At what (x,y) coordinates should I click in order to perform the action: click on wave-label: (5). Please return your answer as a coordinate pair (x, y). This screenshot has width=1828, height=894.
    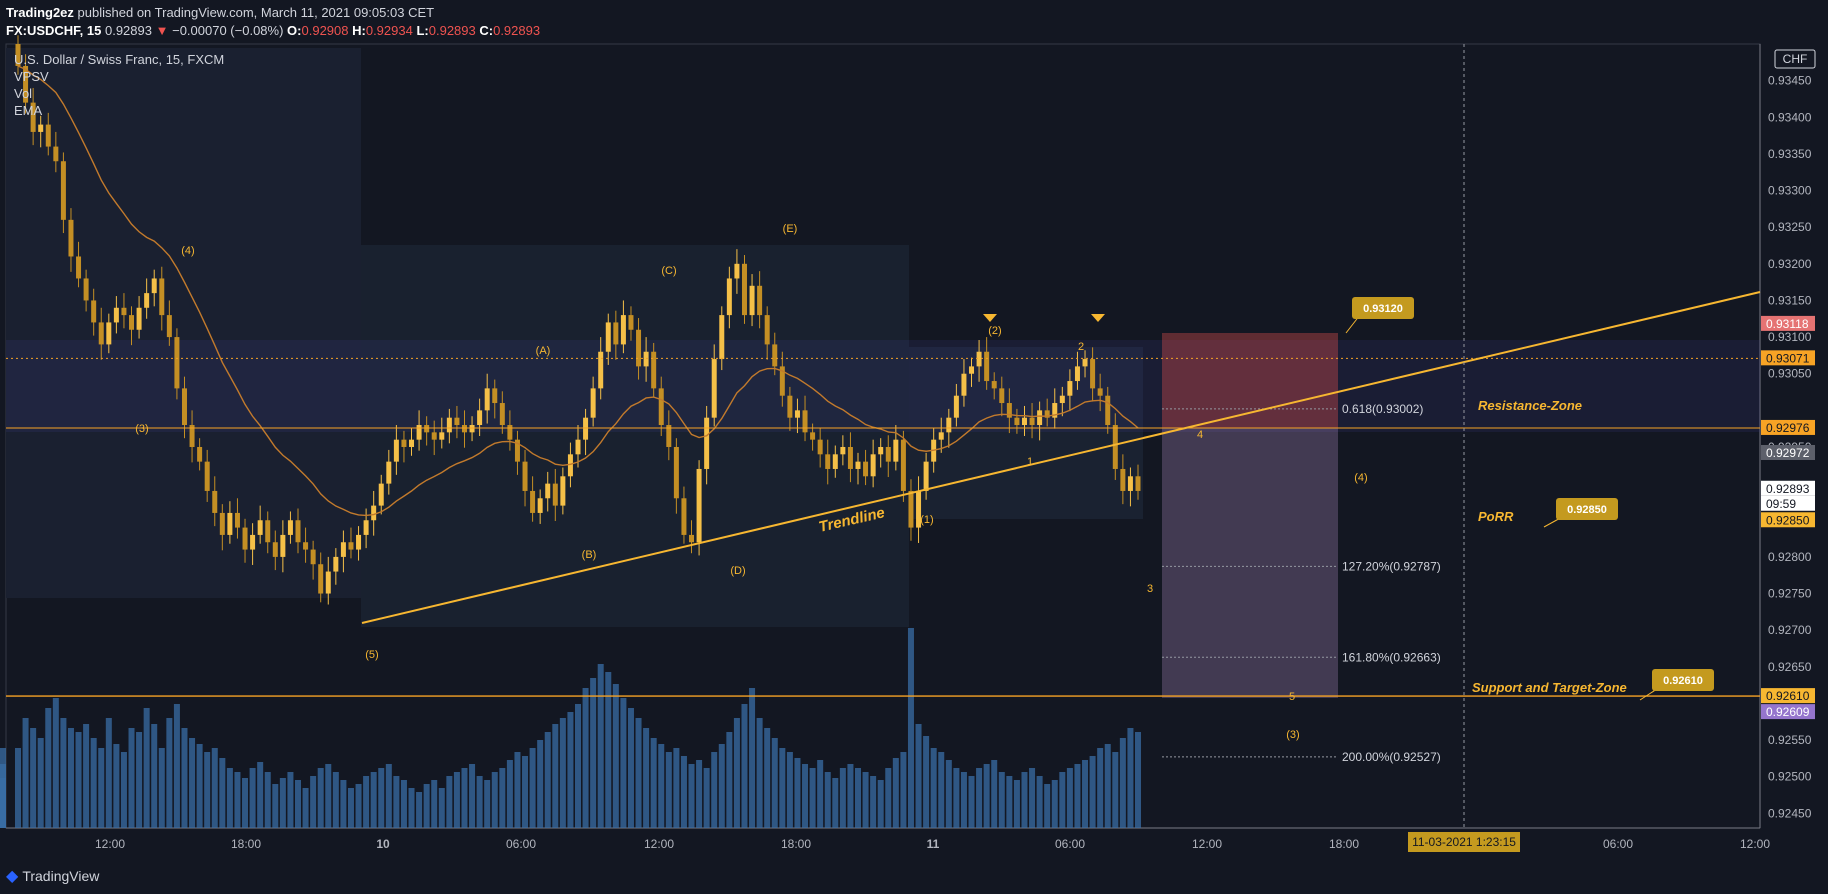
    Looking at the image, I should click on (371, 655).